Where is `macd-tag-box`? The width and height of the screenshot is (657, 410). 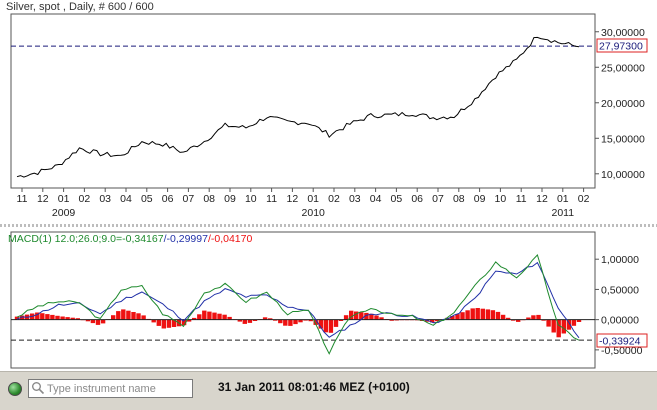
macd-tag-box is located at coordinates (622, 340).